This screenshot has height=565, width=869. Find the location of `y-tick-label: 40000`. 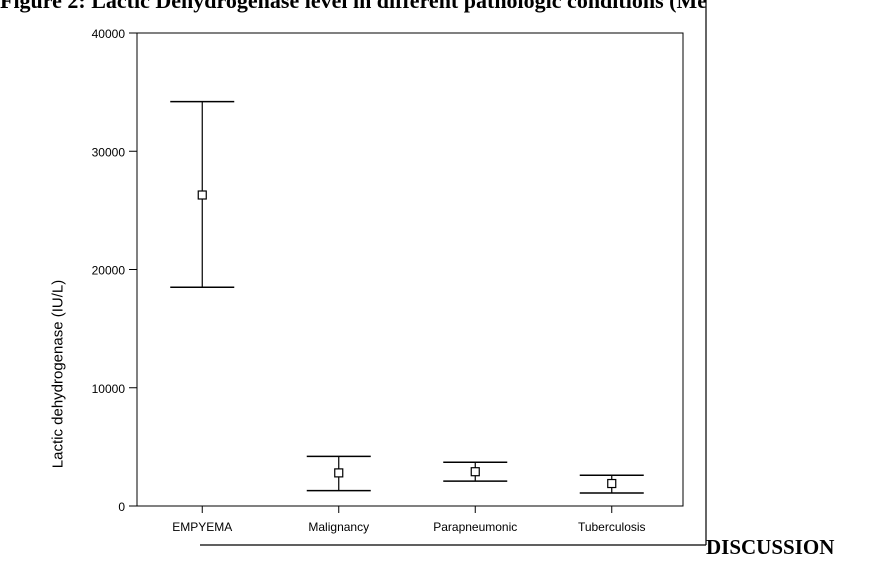

y-tick-label: 40000 is located at coordinates (109, 34).